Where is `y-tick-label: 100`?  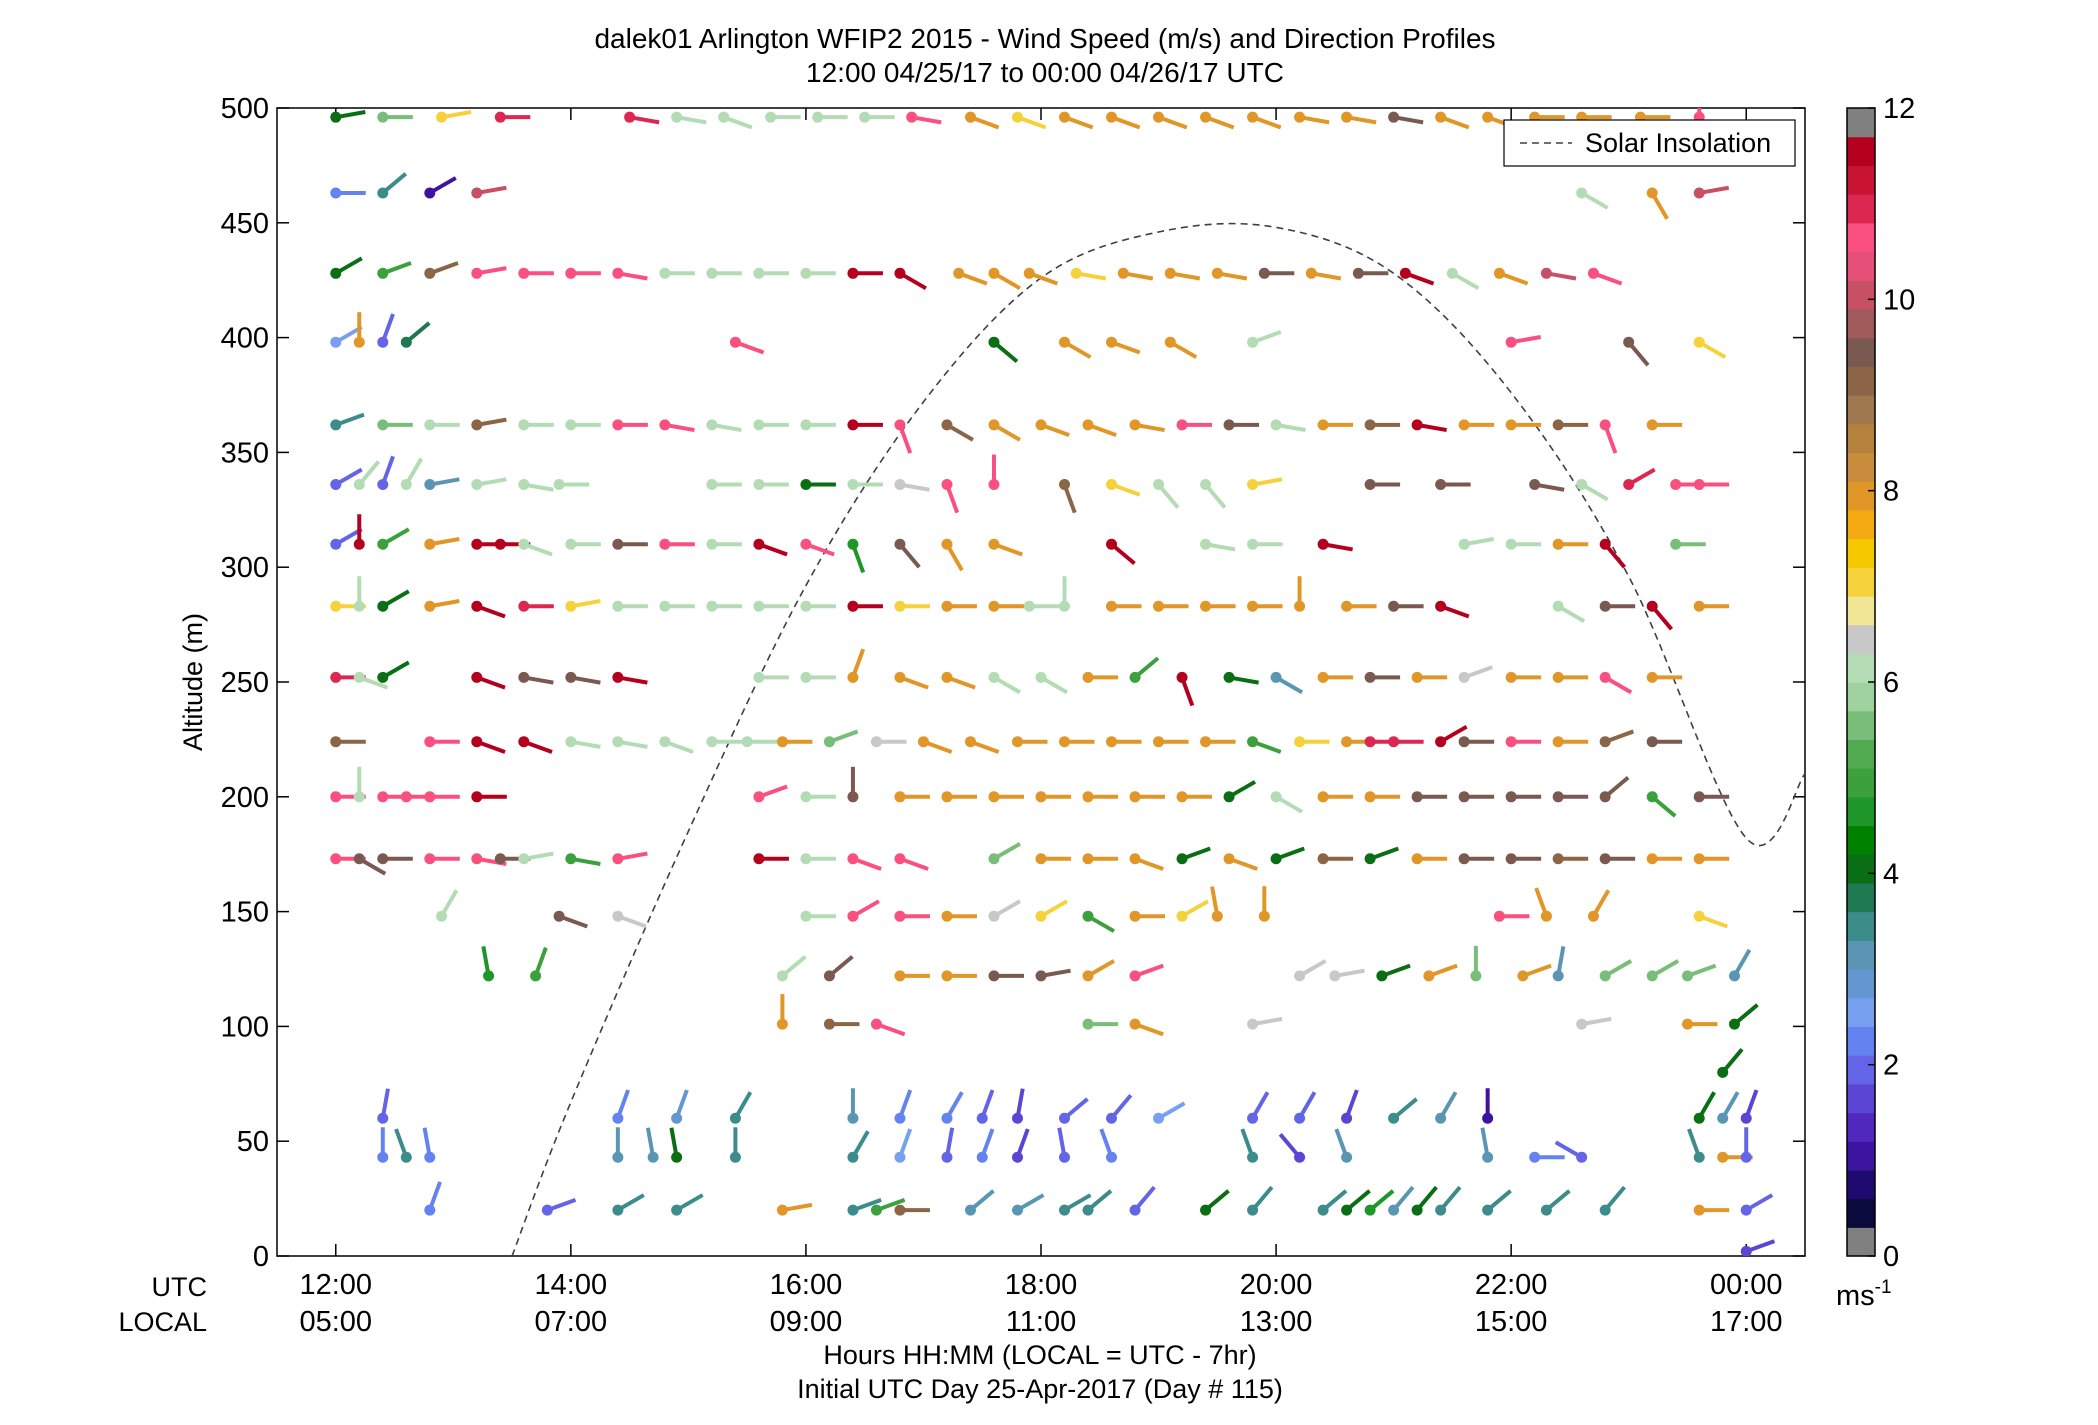 y-tick-label: 100 is located at coordinates (245, 1027).